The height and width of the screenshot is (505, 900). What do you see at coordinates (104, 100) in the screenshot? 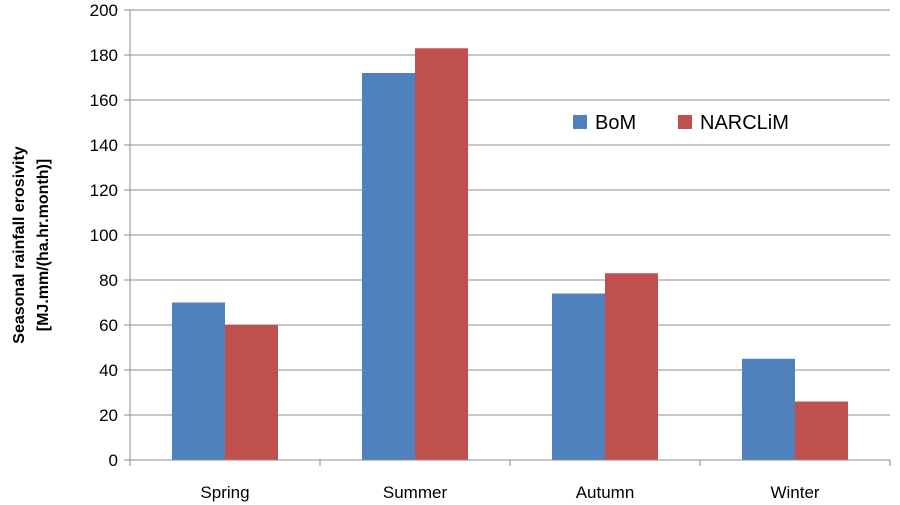
I see `y-tick-label: 160` at bounding box center [104, 100].